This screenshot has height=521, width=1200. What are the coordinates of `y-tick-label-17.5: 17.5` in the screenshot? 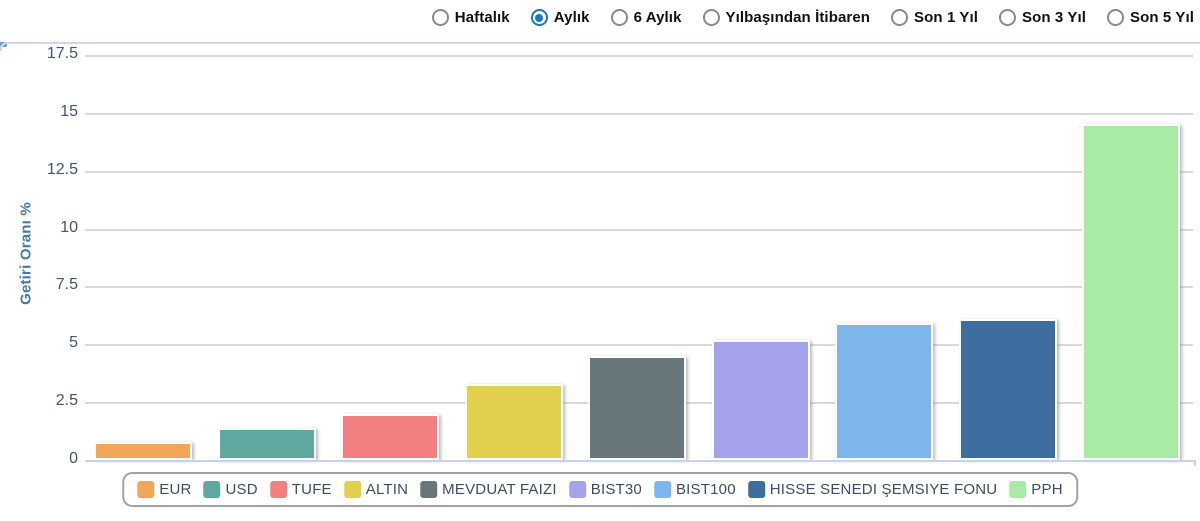 It's located at (62, 53).